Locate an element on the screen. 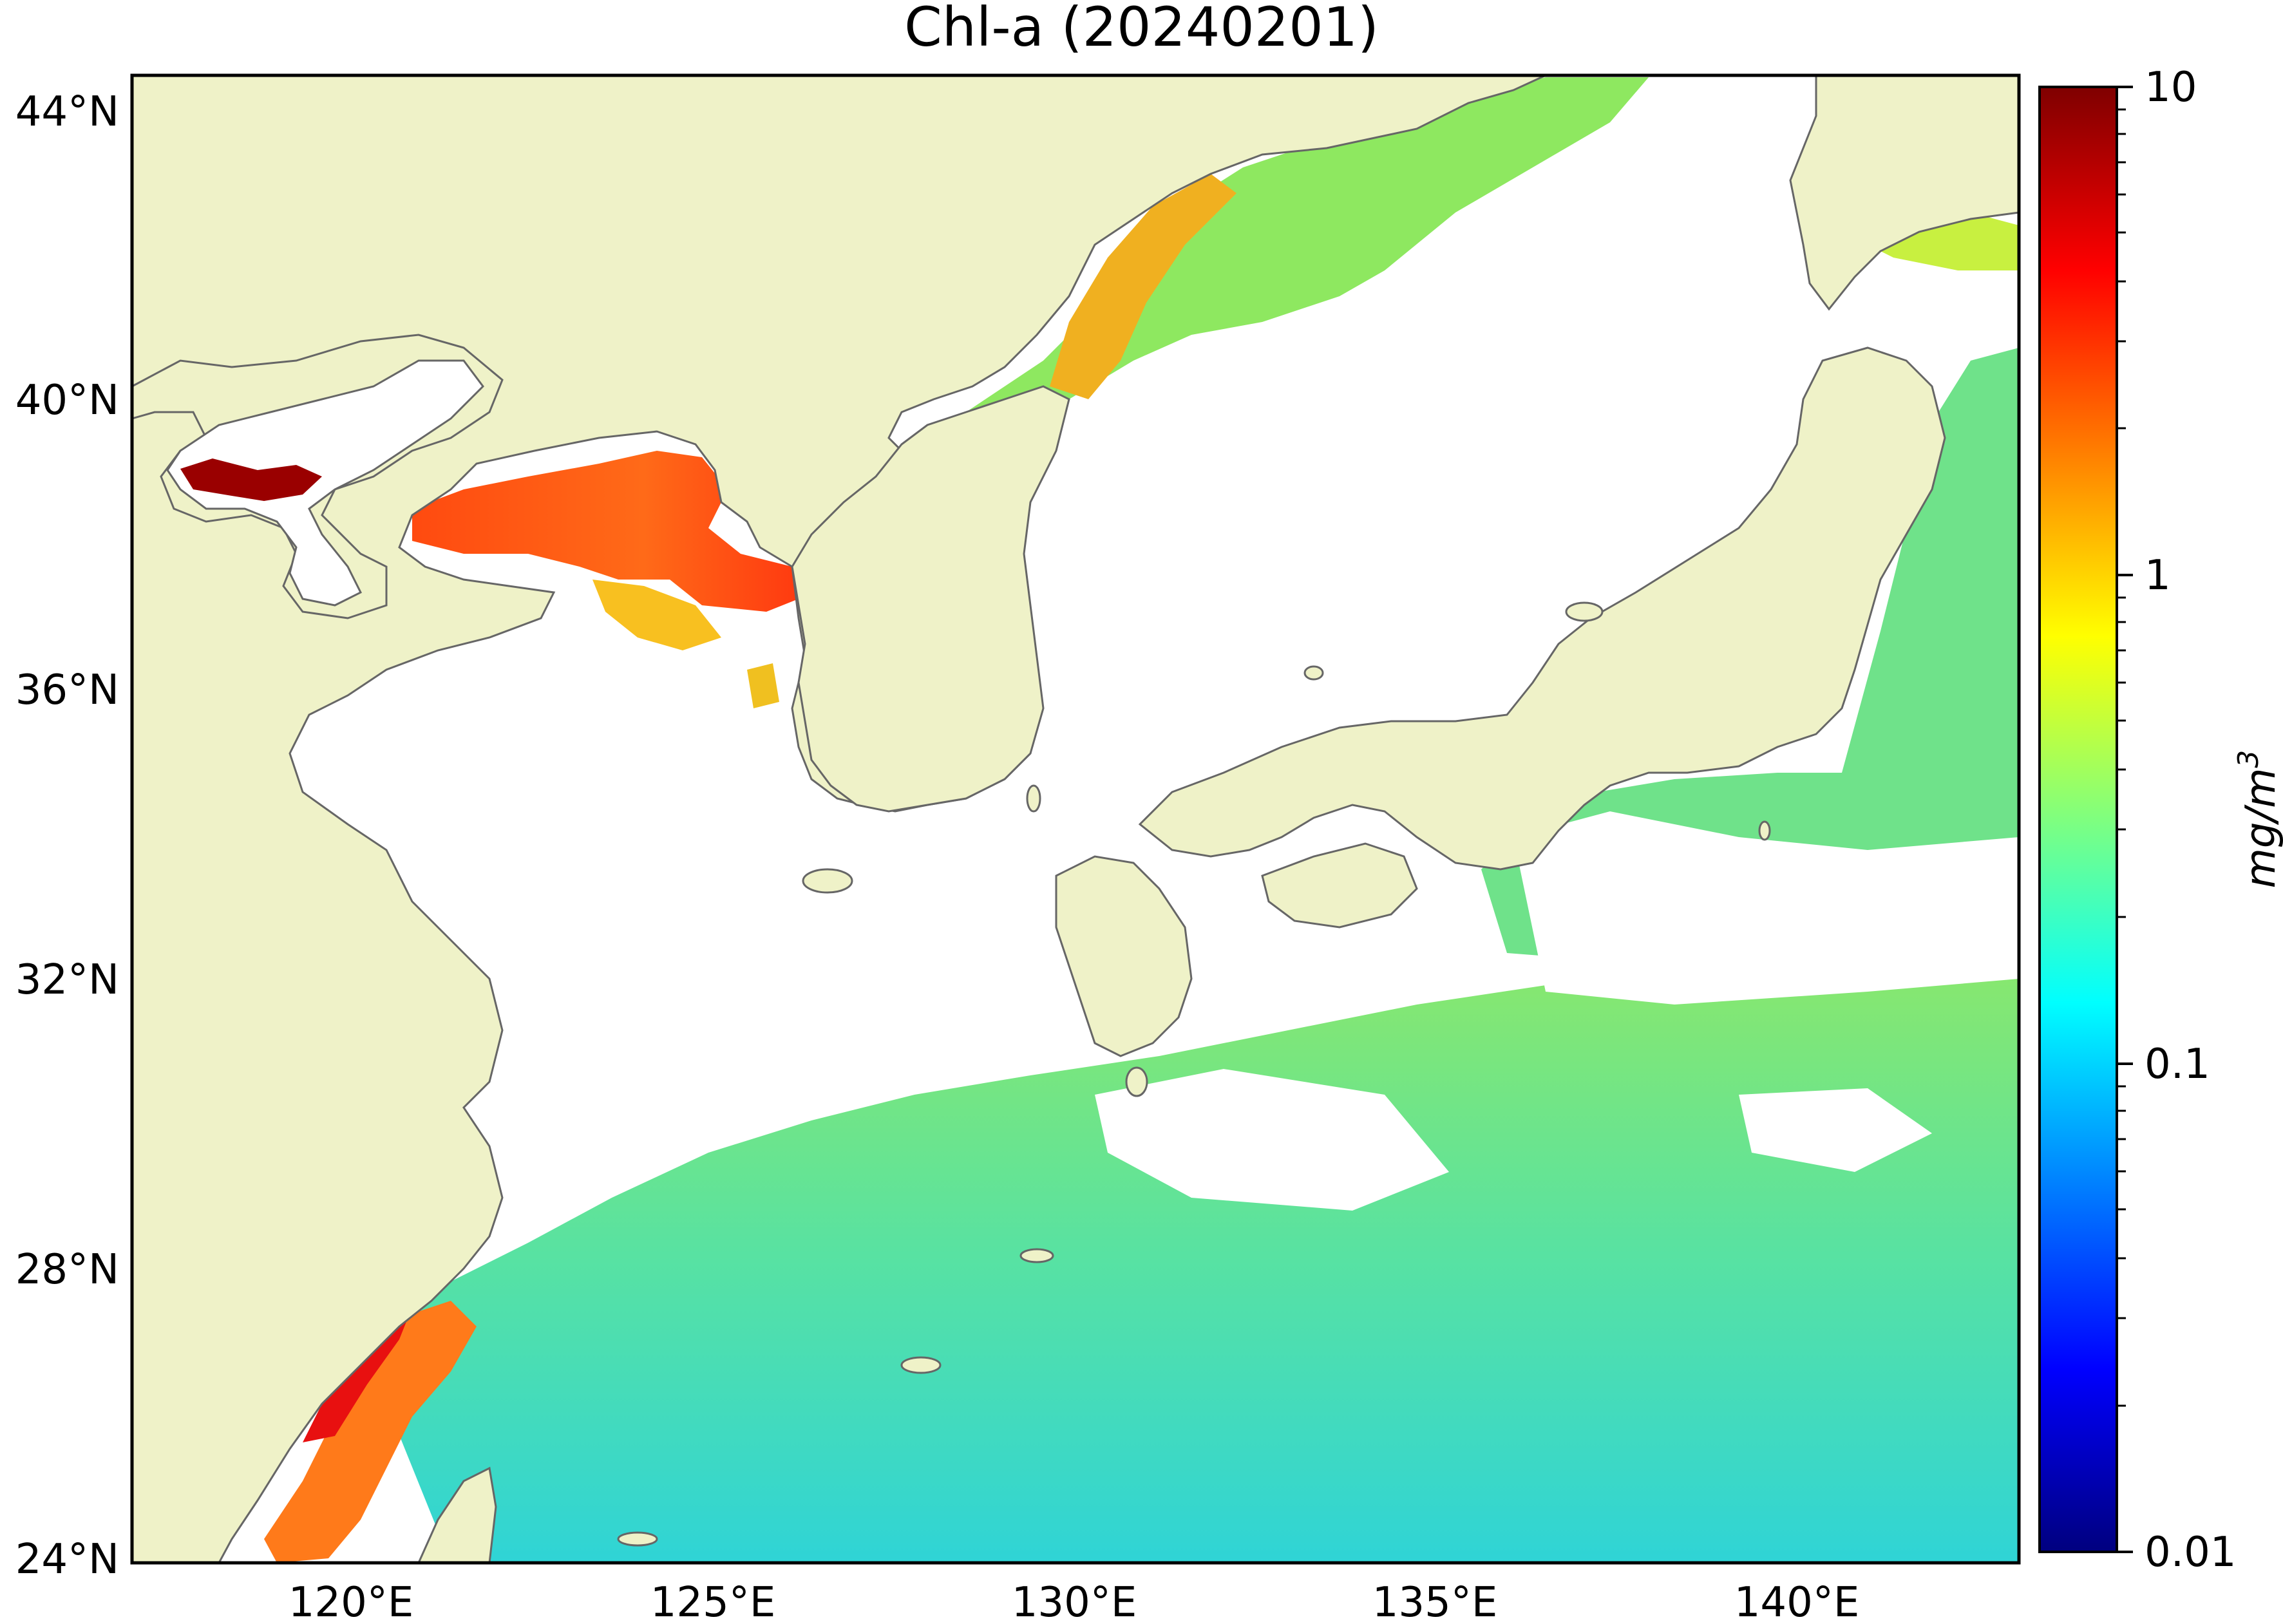 This screenshot has width=2283, height=1624. lon-label: 120°E is located at coordinates (351, 1601).